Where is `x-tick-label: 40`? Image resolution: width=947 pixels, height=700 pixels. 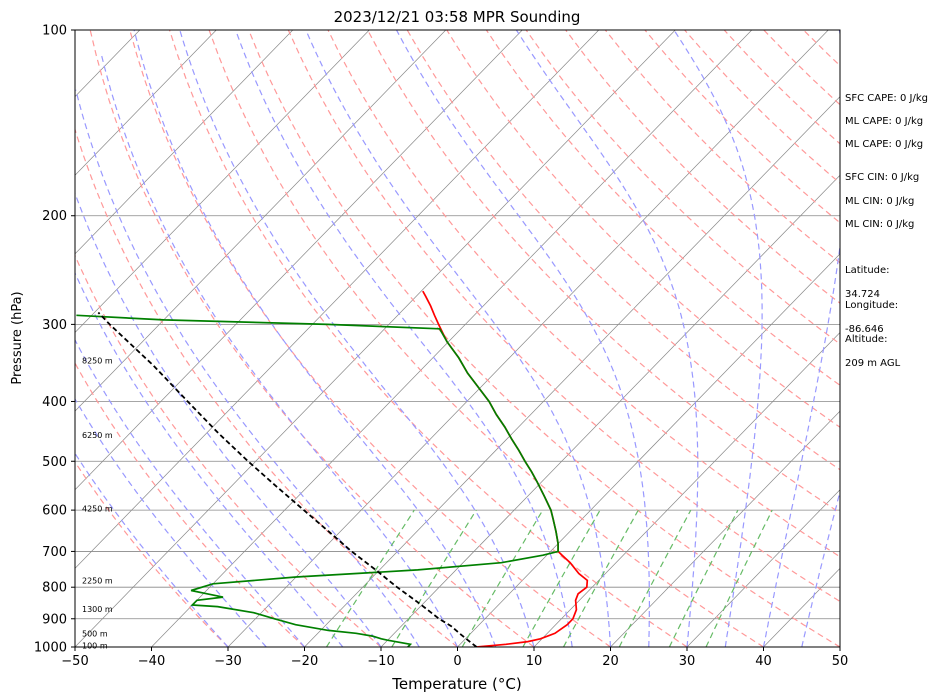 x-tick-label: 40 is located at coordinates (763, 661).